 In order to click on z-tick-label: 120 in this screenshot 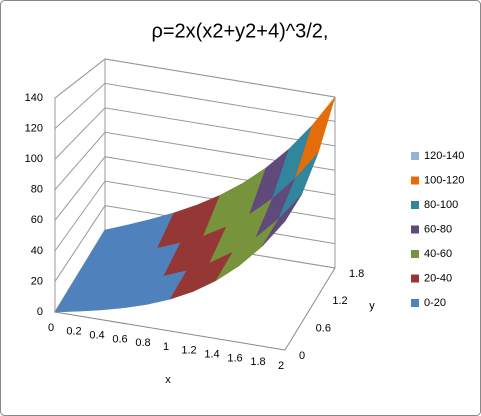, I will do `click(34, 128)`.